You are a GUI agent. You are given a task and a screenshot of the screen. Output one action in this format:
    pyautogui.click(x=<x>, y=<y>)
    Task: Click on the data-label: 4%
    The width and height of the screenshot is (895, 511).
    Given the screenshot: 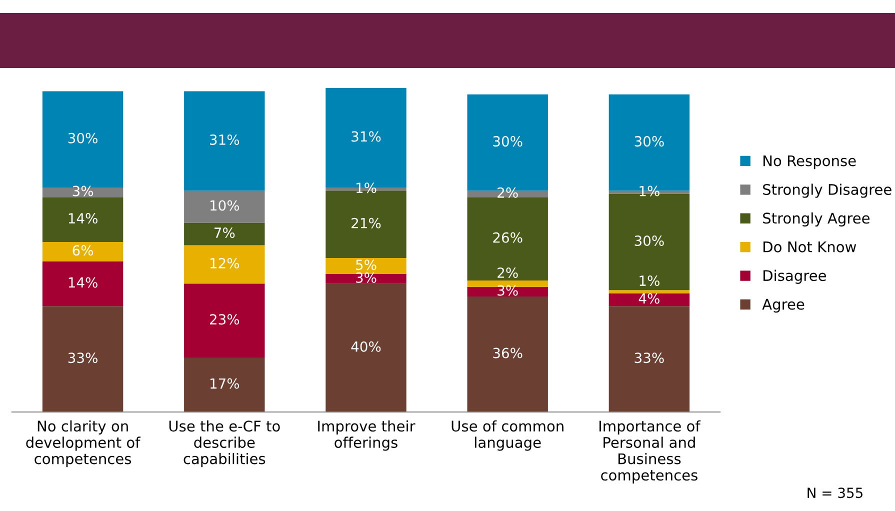 What is the action you would take?
    pyautogui.click(x=649, y=298)
    